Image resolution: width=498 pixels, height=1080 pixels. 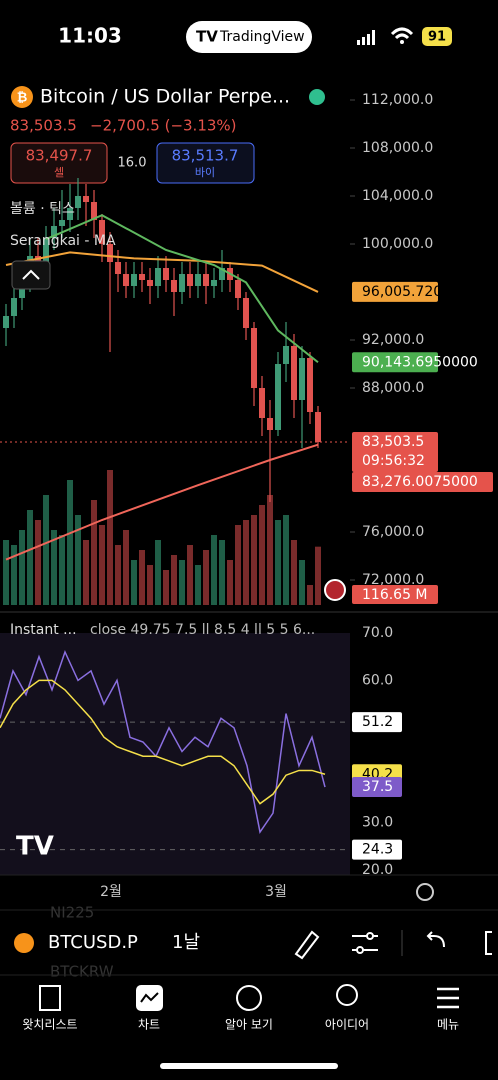 What do you see at coordinates (207, 37) in the screenshot?
I see `tv-logo: TV` at bounding box center [207, 37].